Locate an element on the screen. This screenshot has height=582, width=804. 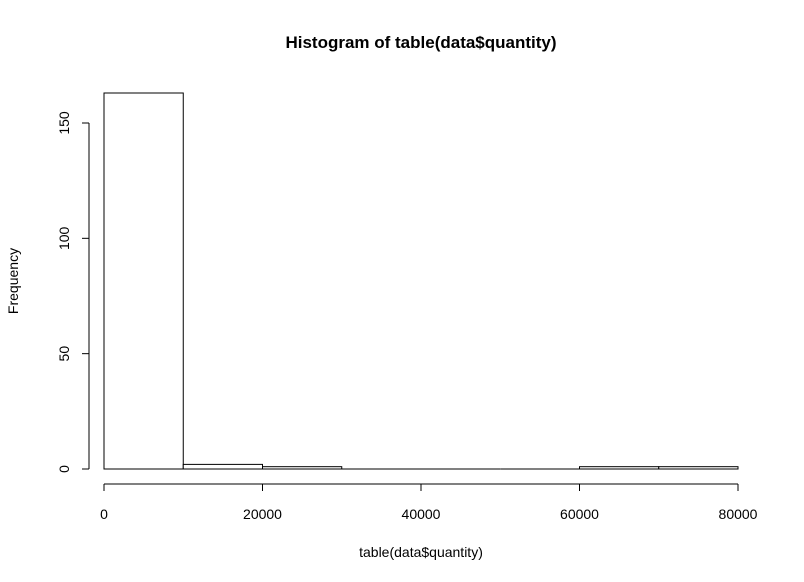
chart-title: Histogram of table(data$quantity) is located at coordinates (420, 42).